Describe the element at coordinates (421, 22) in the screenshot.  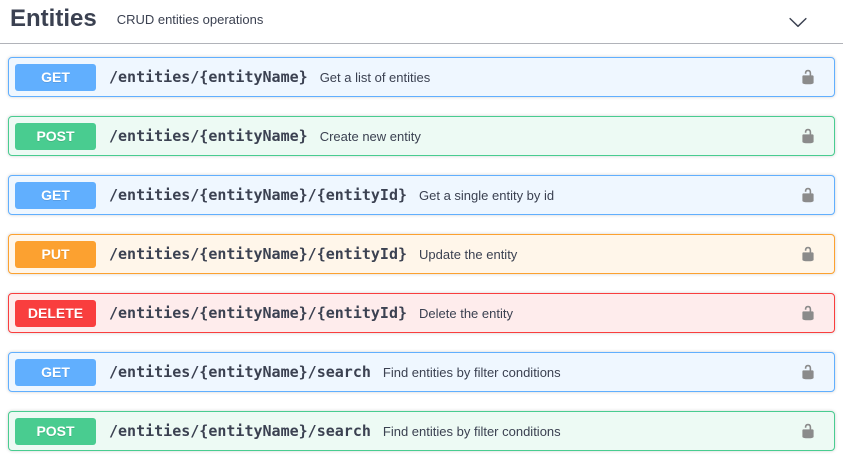
I see `section-header-entities: Entities CRUD entities operations` at that location.